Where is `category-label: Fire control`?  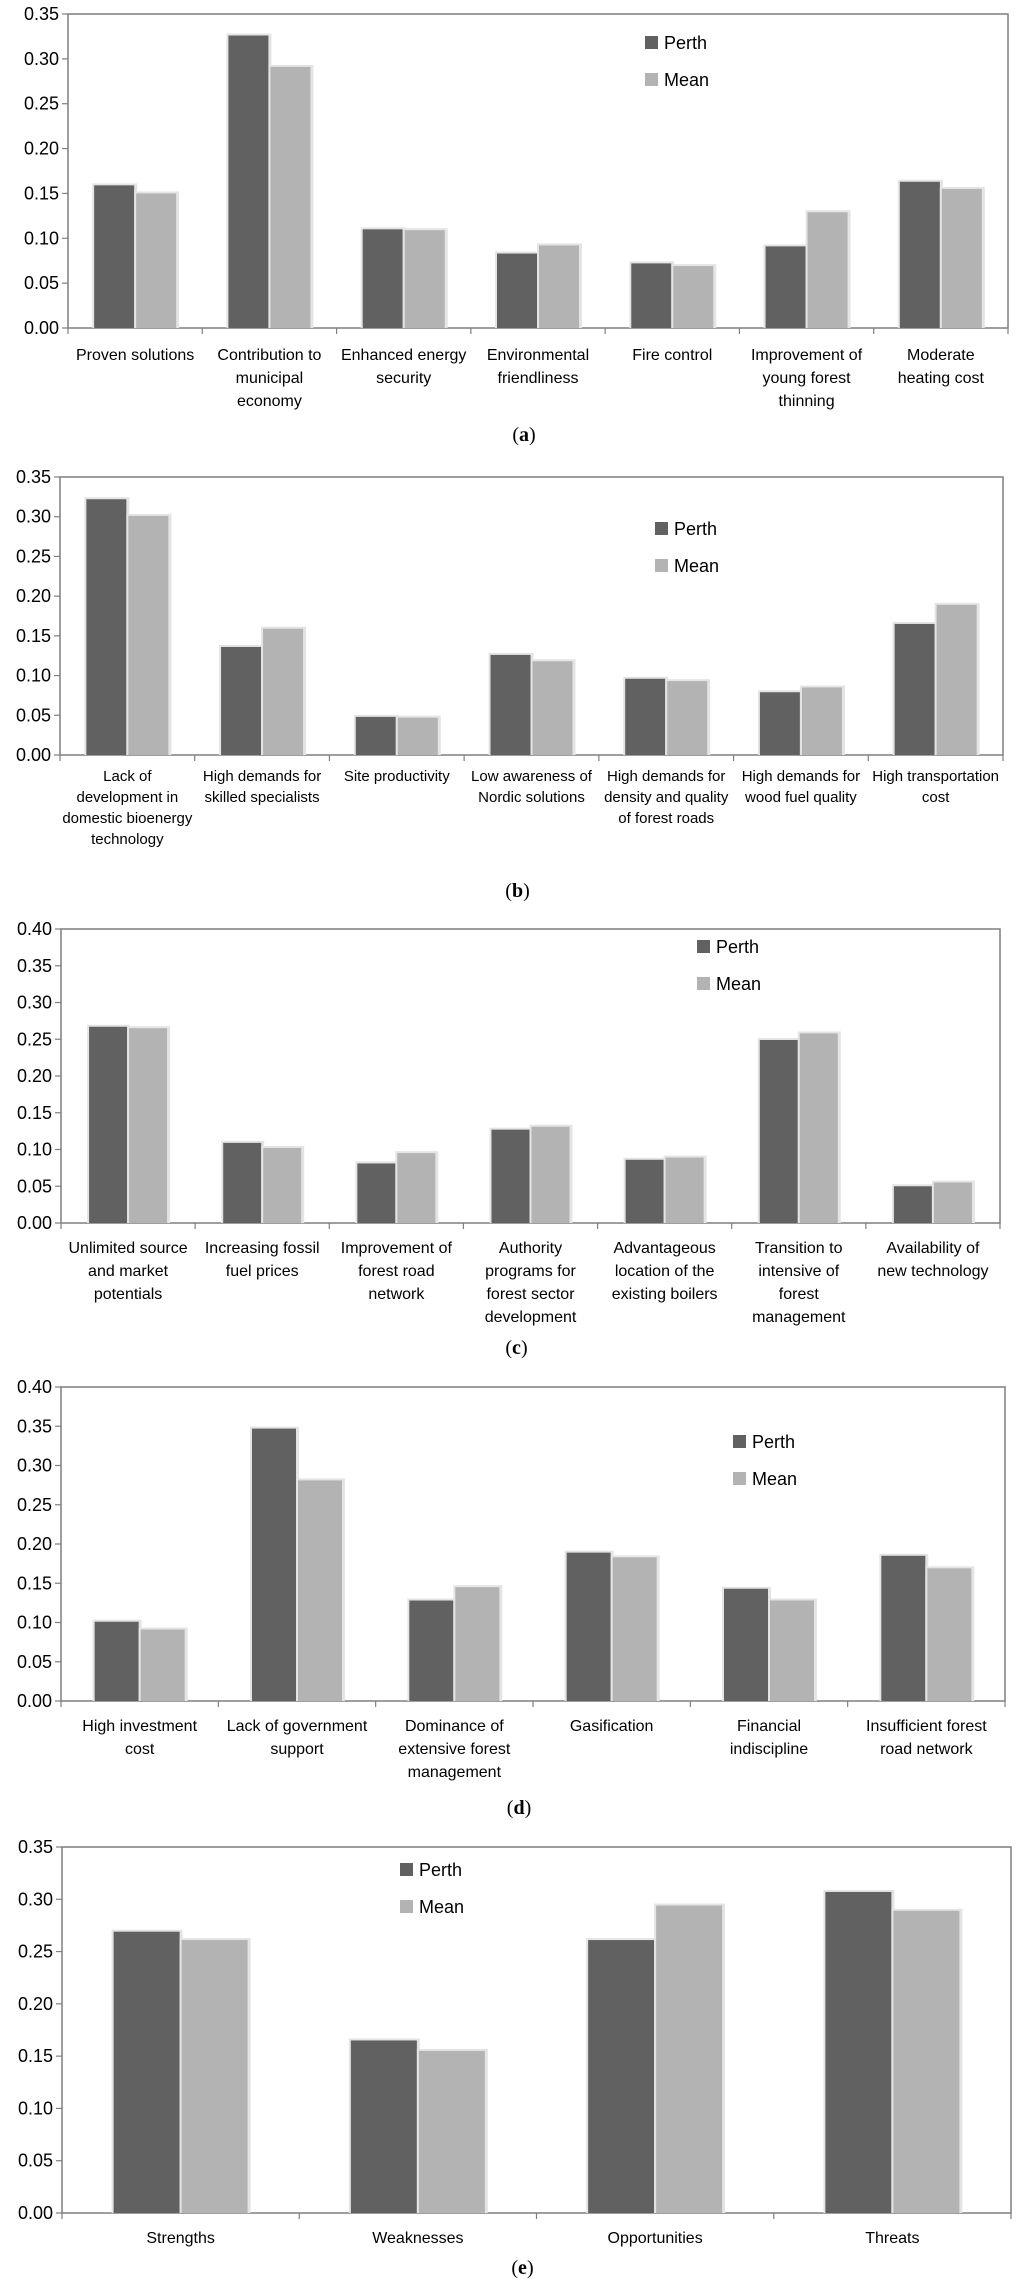 category-label: Fire control is located at coordinates (672, 355).